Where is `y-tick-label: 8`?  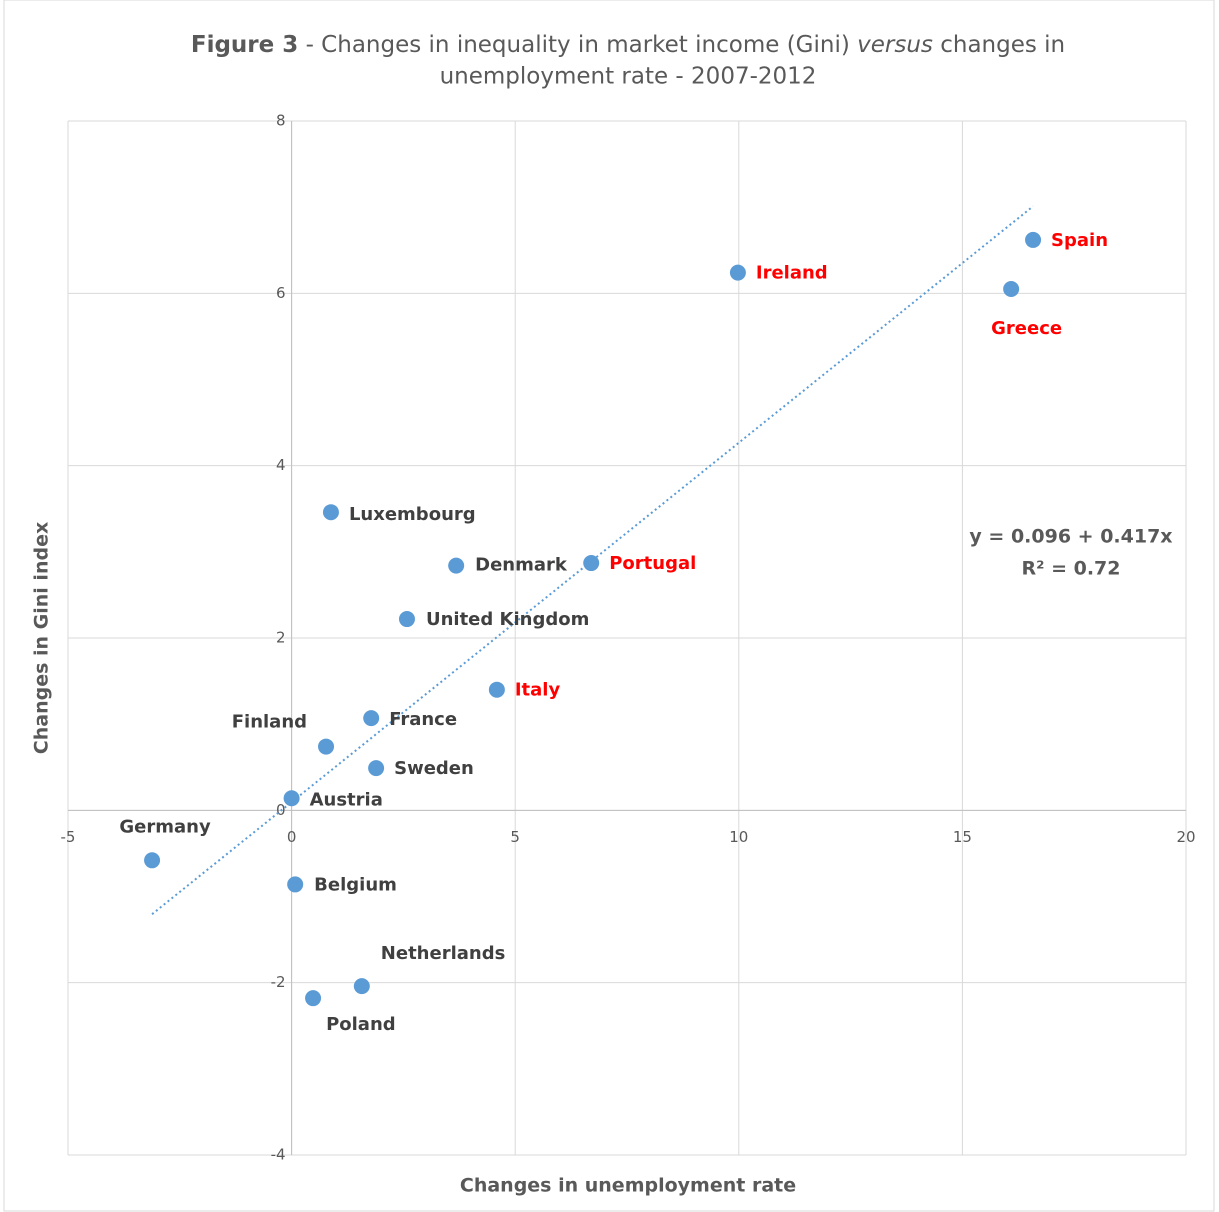 y-tick-label: 8 is located at coordinates (281, 121).